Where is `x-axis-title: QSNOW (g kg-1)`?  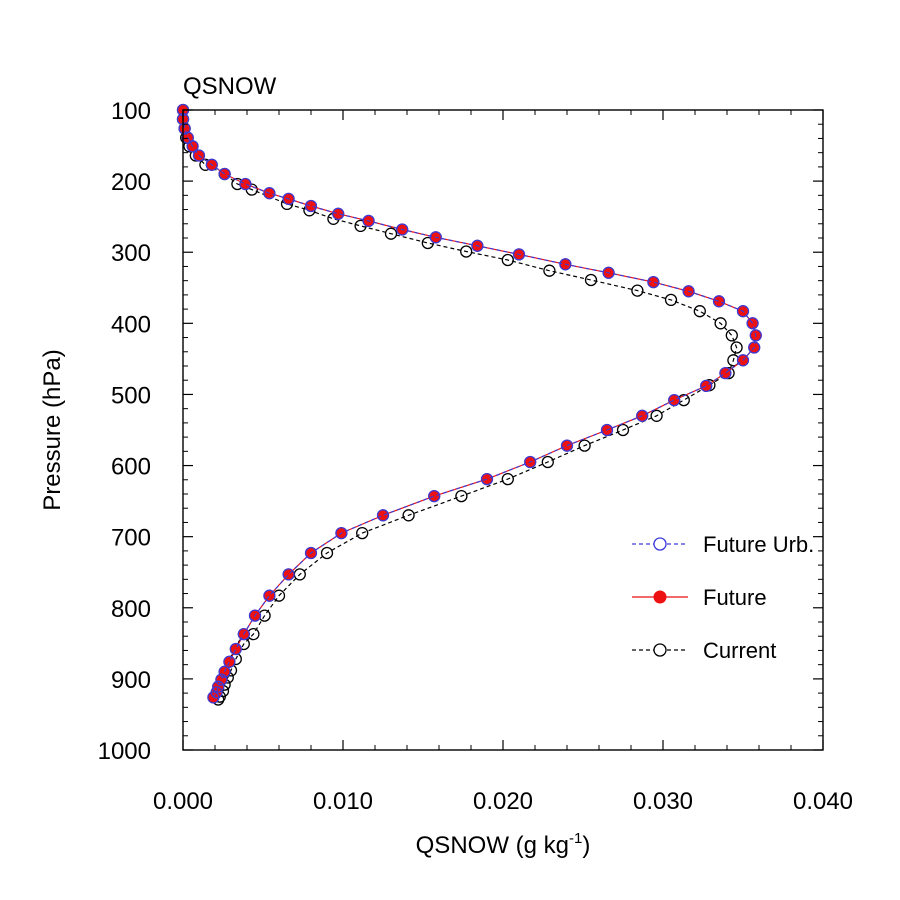 x-axis-title: QSNOW (g kg-1) is located at coordinates (503, 844).